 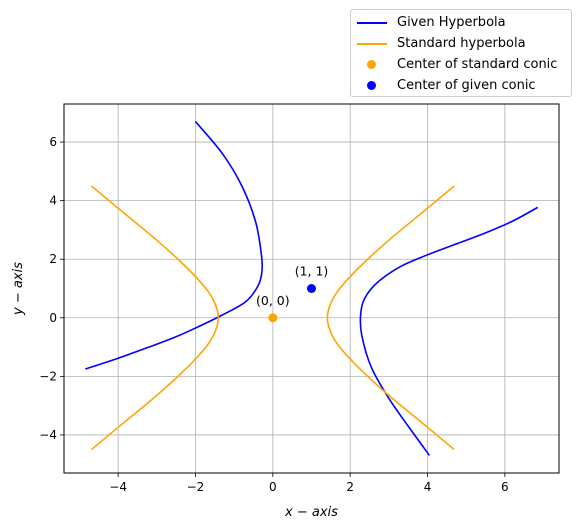 What do you see at coordinates (18, 289) in the screenshot?
I see `y-axis-label: y − axis` at bounding box center [18, 289].